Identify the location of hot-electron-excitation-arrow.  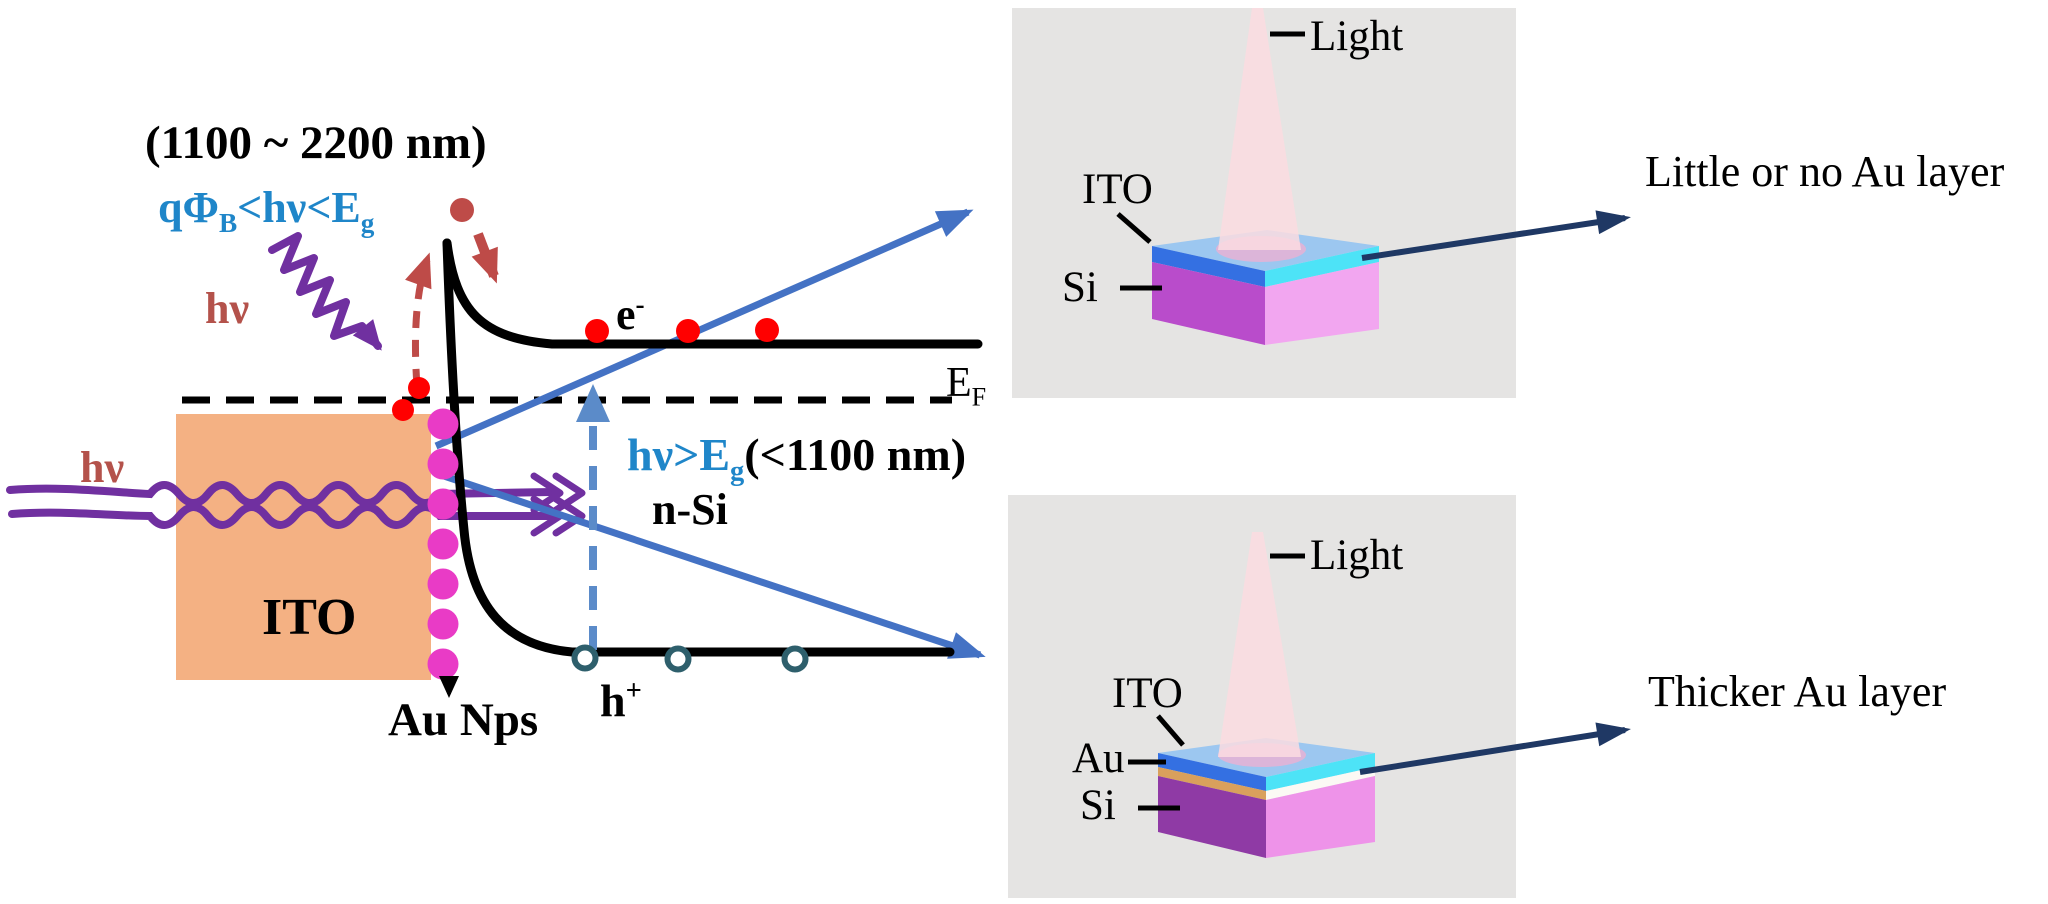
(418, 319).